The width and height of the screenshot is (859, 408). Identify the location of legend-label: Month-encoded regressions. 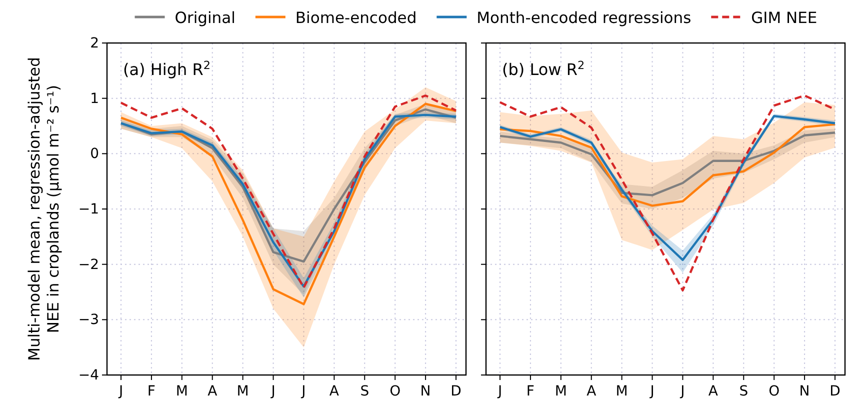
(584, 18).